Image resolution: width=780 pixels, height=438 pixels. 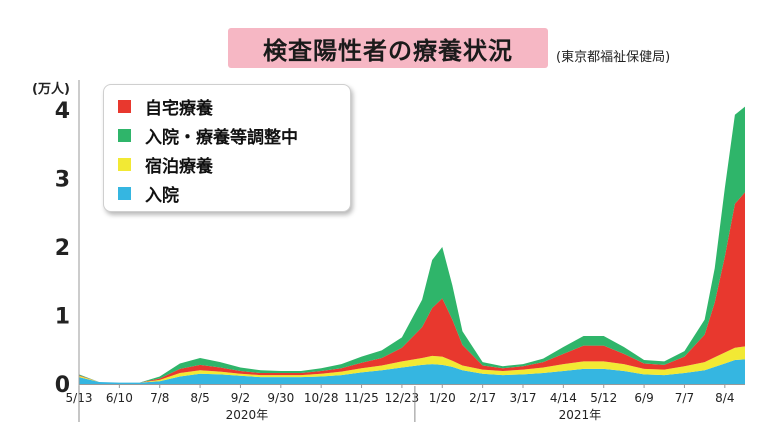 I want to click on legend: 自宅療養 入院・療養等調整中 宿泊療養 入院, so click(x=227, y=148).